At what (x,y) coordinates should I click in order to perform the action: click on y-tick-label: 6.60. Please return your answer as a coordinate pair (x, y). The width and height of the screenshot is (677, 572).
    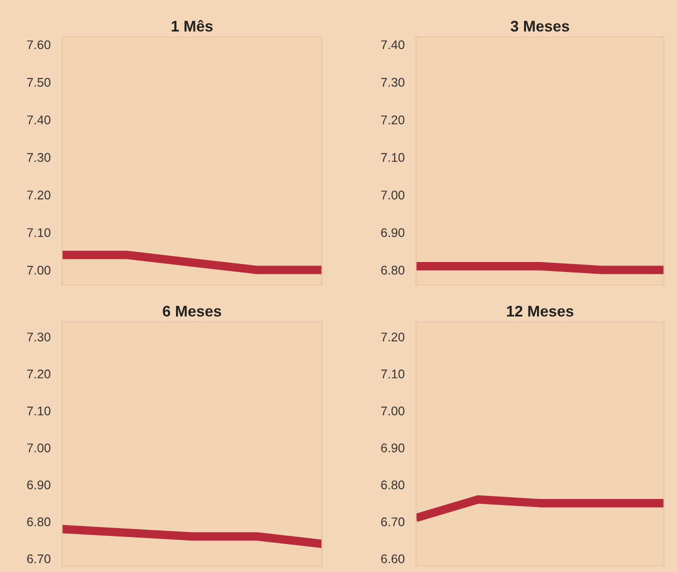
    Looking at the image, I should click on (392, 559).